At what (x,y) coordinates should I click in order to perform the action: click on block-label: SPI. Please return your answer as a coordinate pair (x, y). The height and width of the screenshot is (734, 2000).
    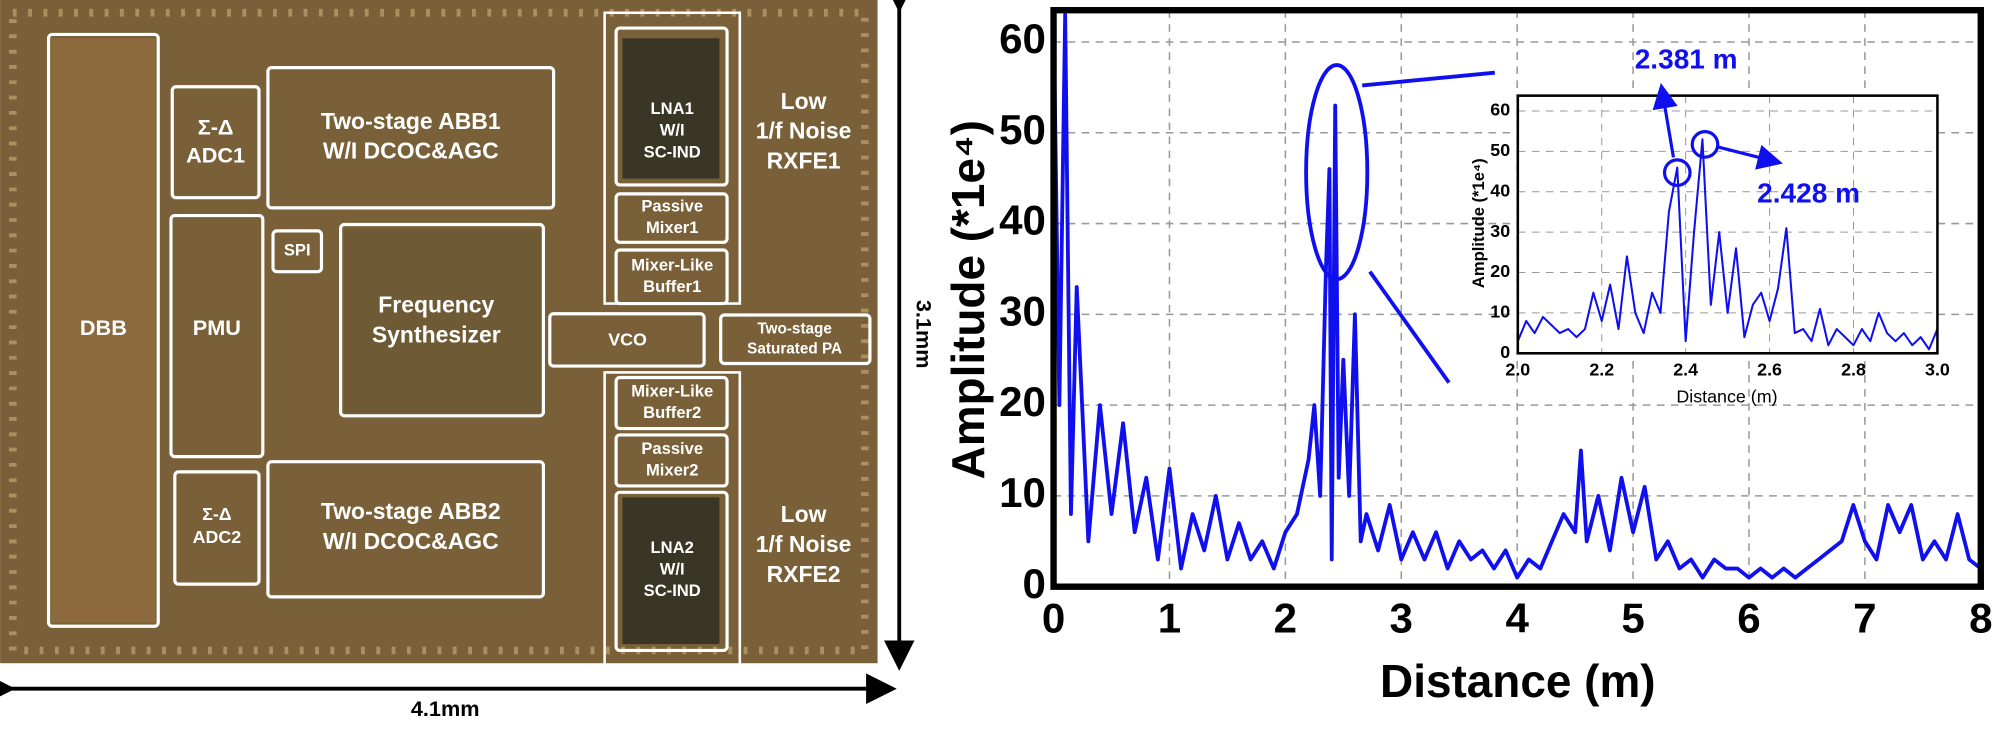
    Looking at the image, I should click on (297, 250).